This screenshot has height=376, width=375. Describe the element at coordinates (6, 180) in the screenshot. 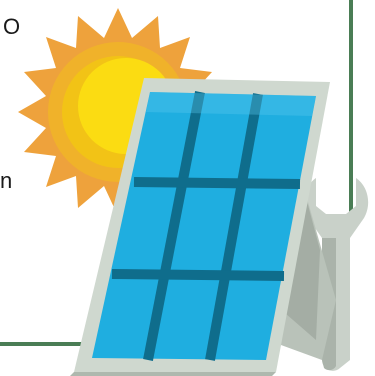

I see `cropped-text-middle: n` at that location.